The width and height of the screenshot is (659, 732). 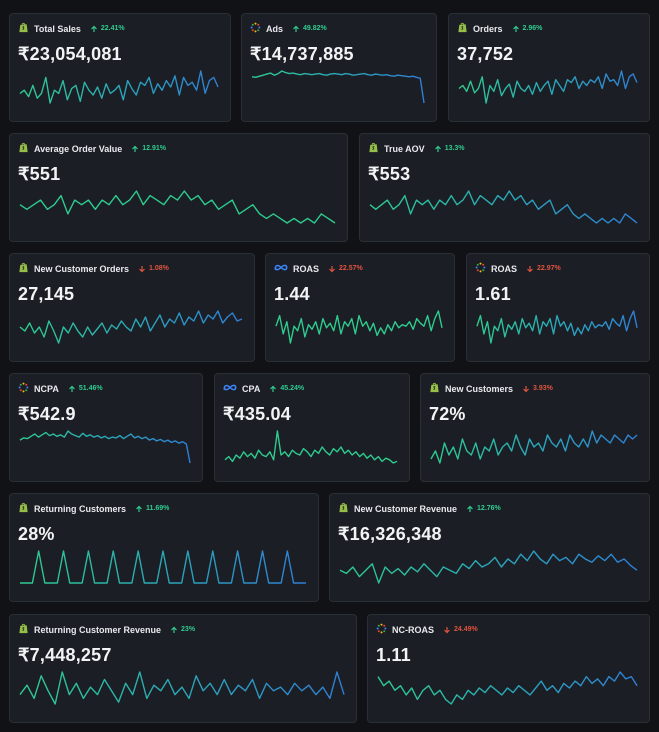 What do you see at coordinates (508, 668) in the screenshot?
I see `metric-card-nc-roas-14: NC-ROAS 24.49% 1.11` at bounding box center [508, 668].